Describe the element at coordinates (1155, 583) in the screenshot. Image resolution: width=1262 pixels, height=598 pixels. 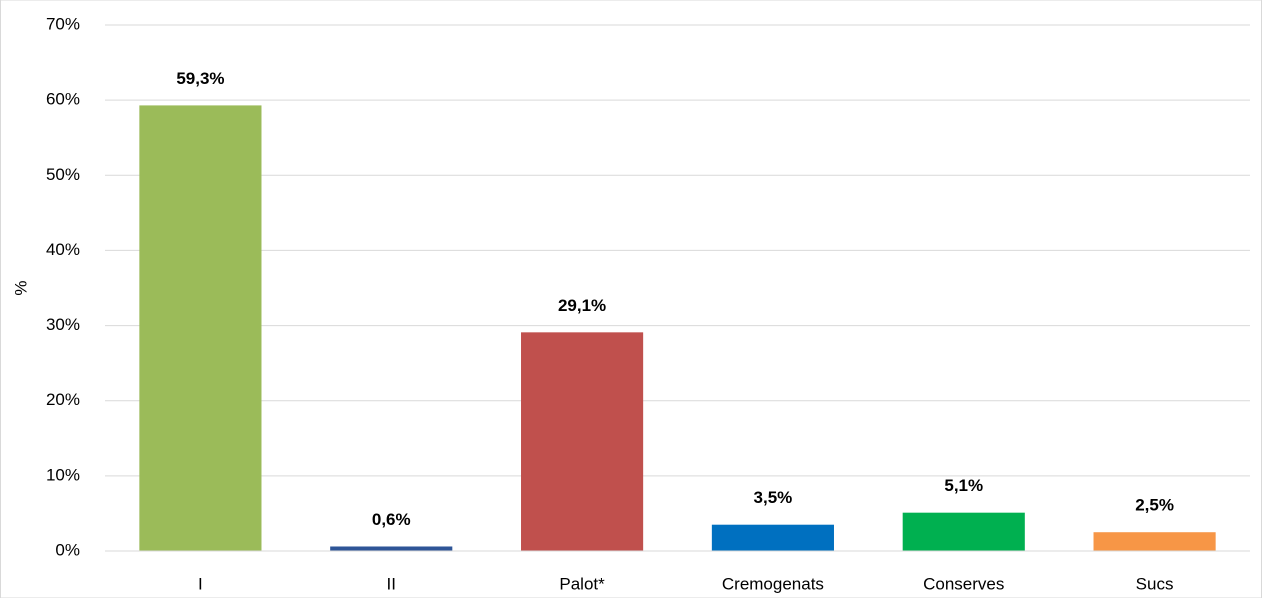
I see `x-tick-label: Sucs` at that location.